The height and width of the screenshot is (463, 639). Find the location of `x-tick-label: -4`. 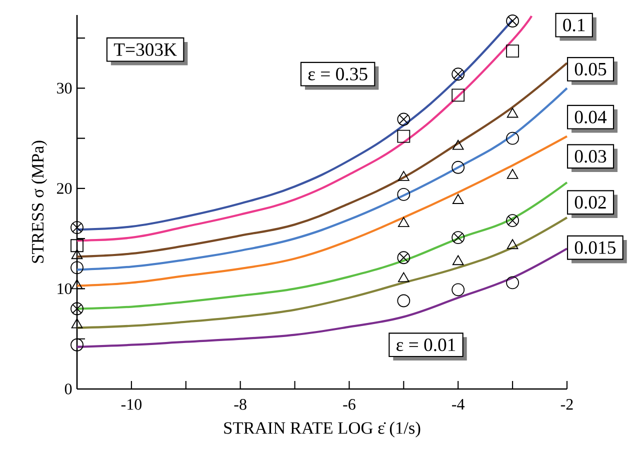

x-tick-label: -4 is located at coordinates (458, 404).